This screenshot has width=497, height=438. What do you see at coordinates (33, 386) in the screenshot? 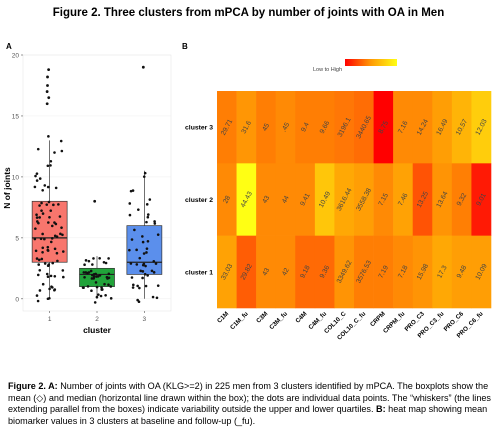
I see `caption-prefix: Figure 2. A:` at bounding box center [33, 386].